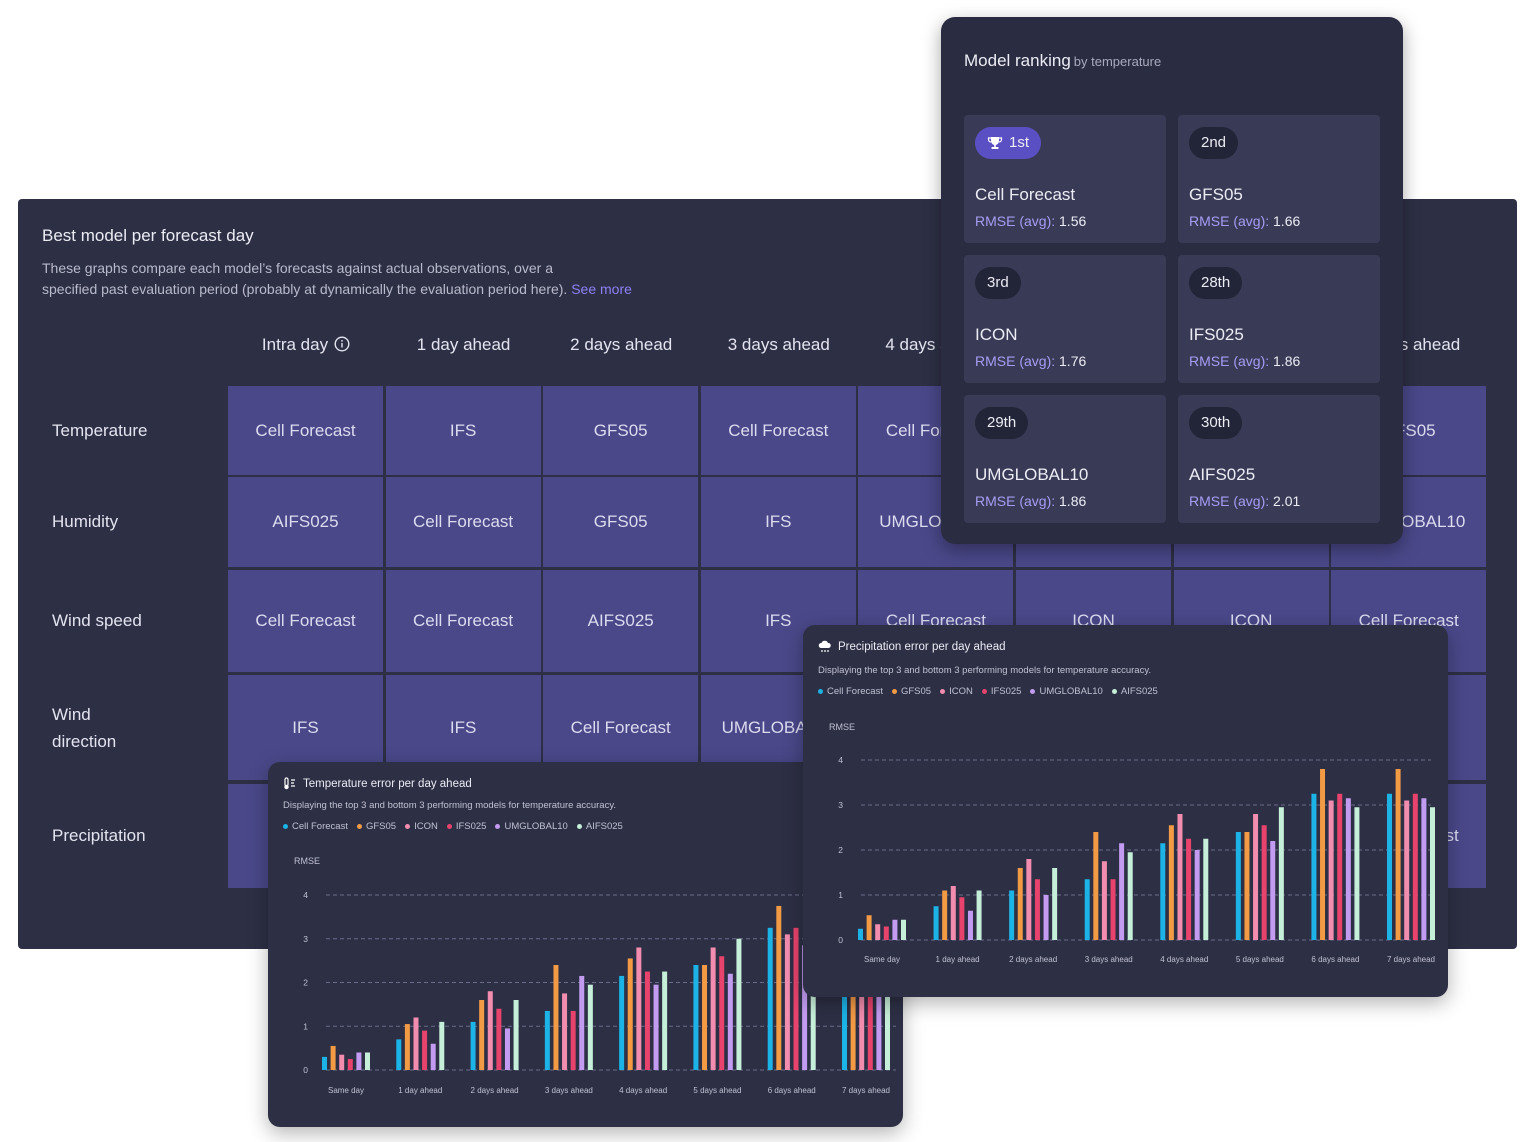 This screenshot has height=1142, width=1536. I want to click on model-cell: Cell Forecast, so click(778, 430).